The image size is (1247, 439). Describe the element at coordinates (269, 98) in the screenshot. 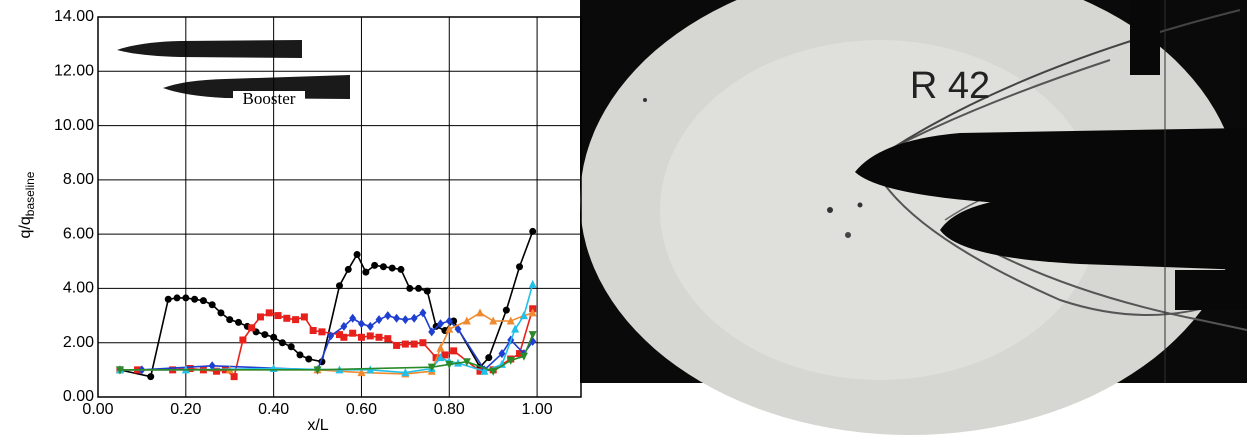

I see `inset-label: Booster` at that location.